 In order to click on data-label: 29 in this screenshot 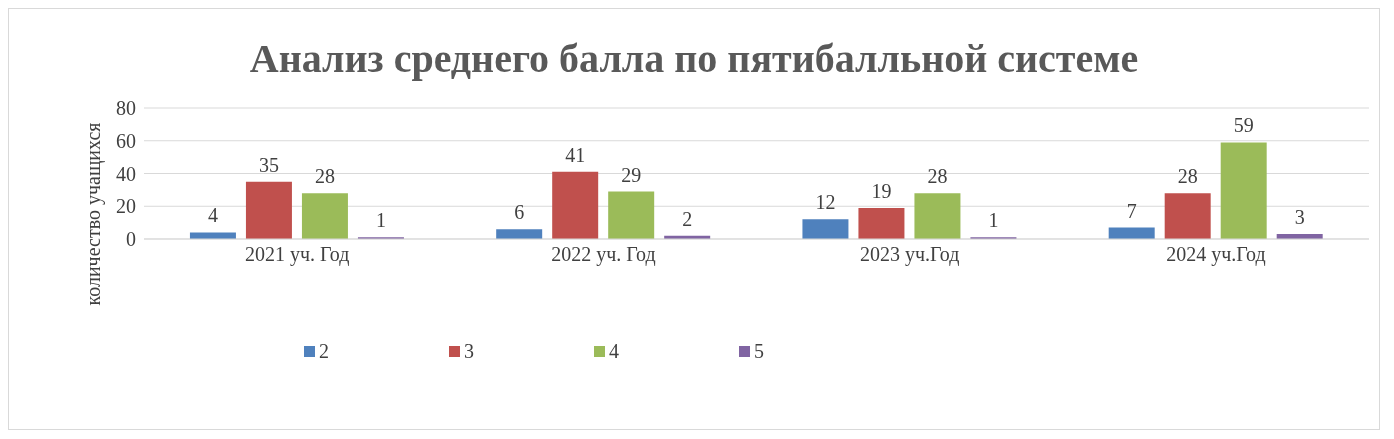, I will do `click(631, 174)`.